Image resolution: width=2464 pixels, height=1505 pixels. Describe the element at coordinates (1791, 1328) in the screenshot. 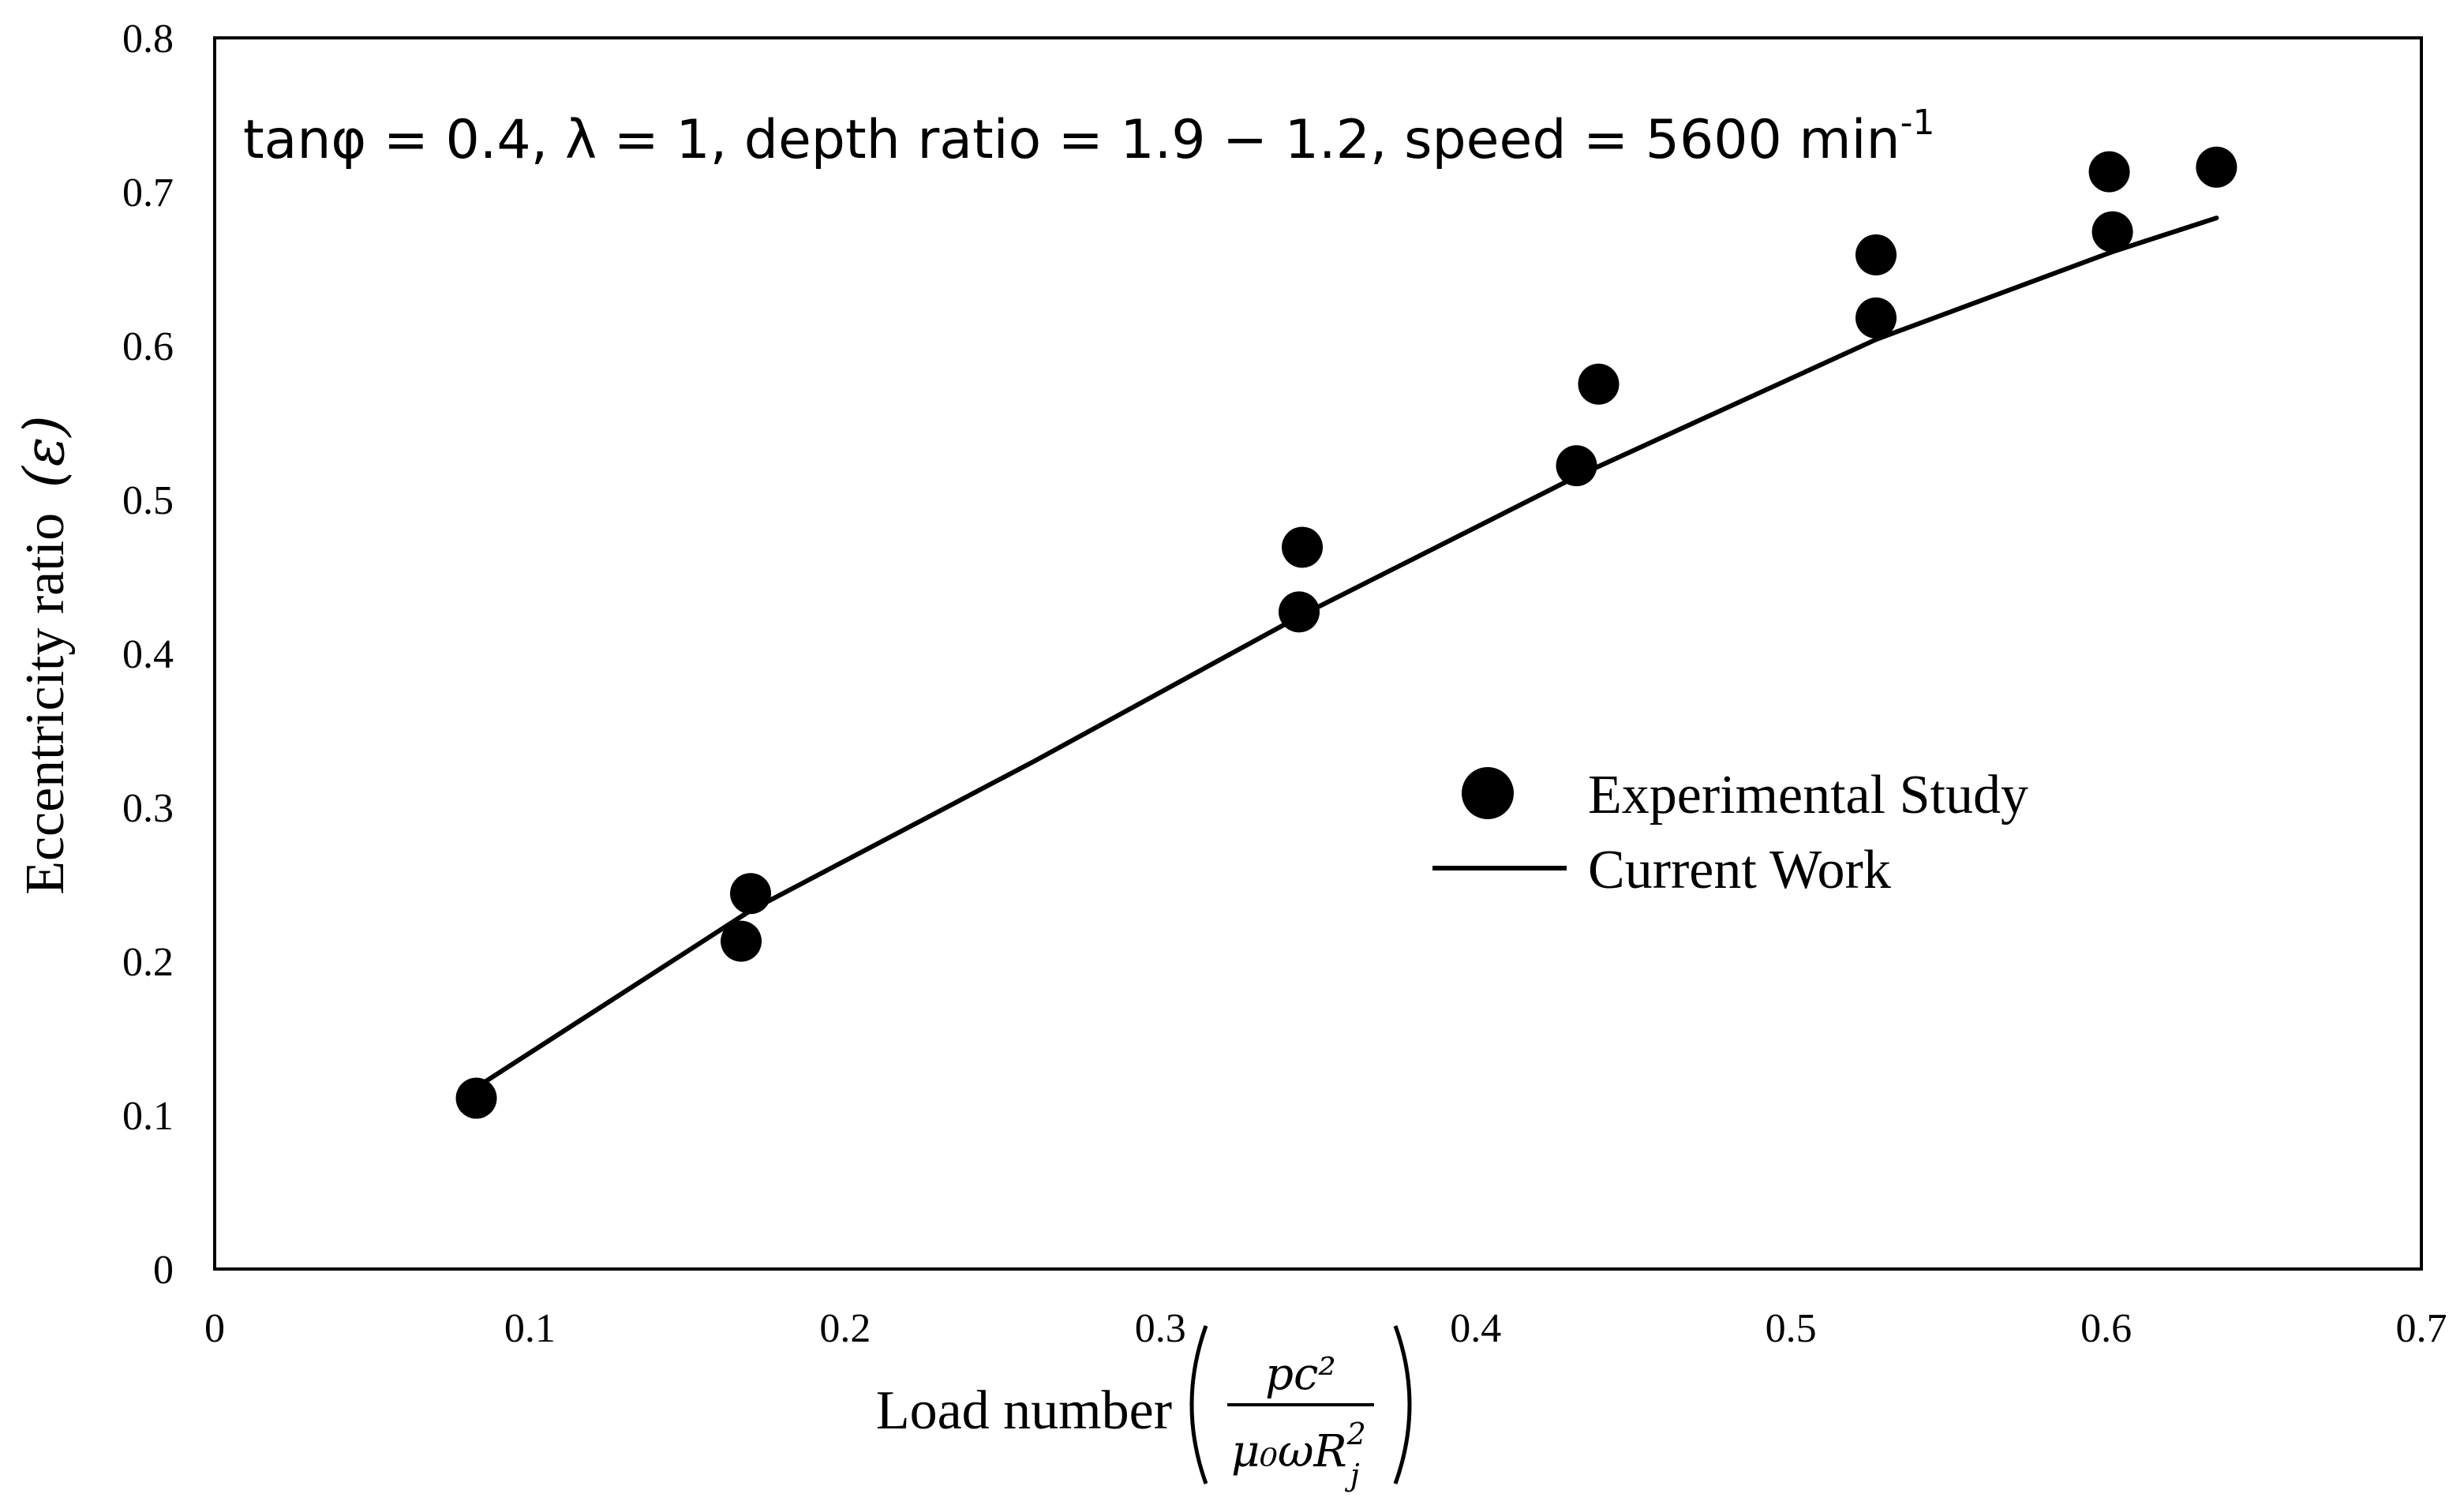

I see `x-tick-label: 0.5` at that location.